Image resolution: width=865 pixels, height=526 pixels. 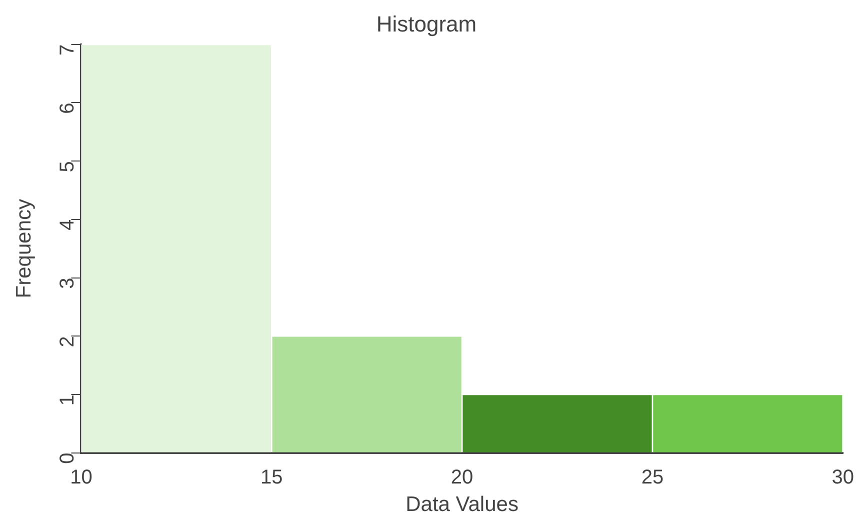 What do you see at coordinates (426, 23) in the screenshot?
I see `chart-title: Histogram` at bounding box center [426, 23].